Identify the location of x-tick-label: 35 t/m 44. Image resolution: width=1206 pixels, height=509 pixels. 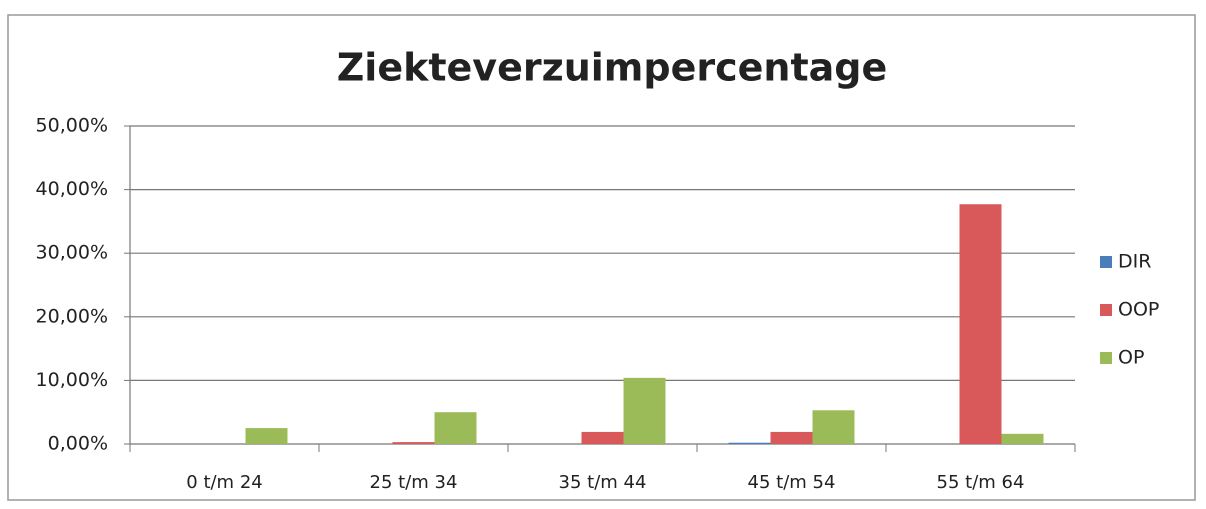
(603, 482).